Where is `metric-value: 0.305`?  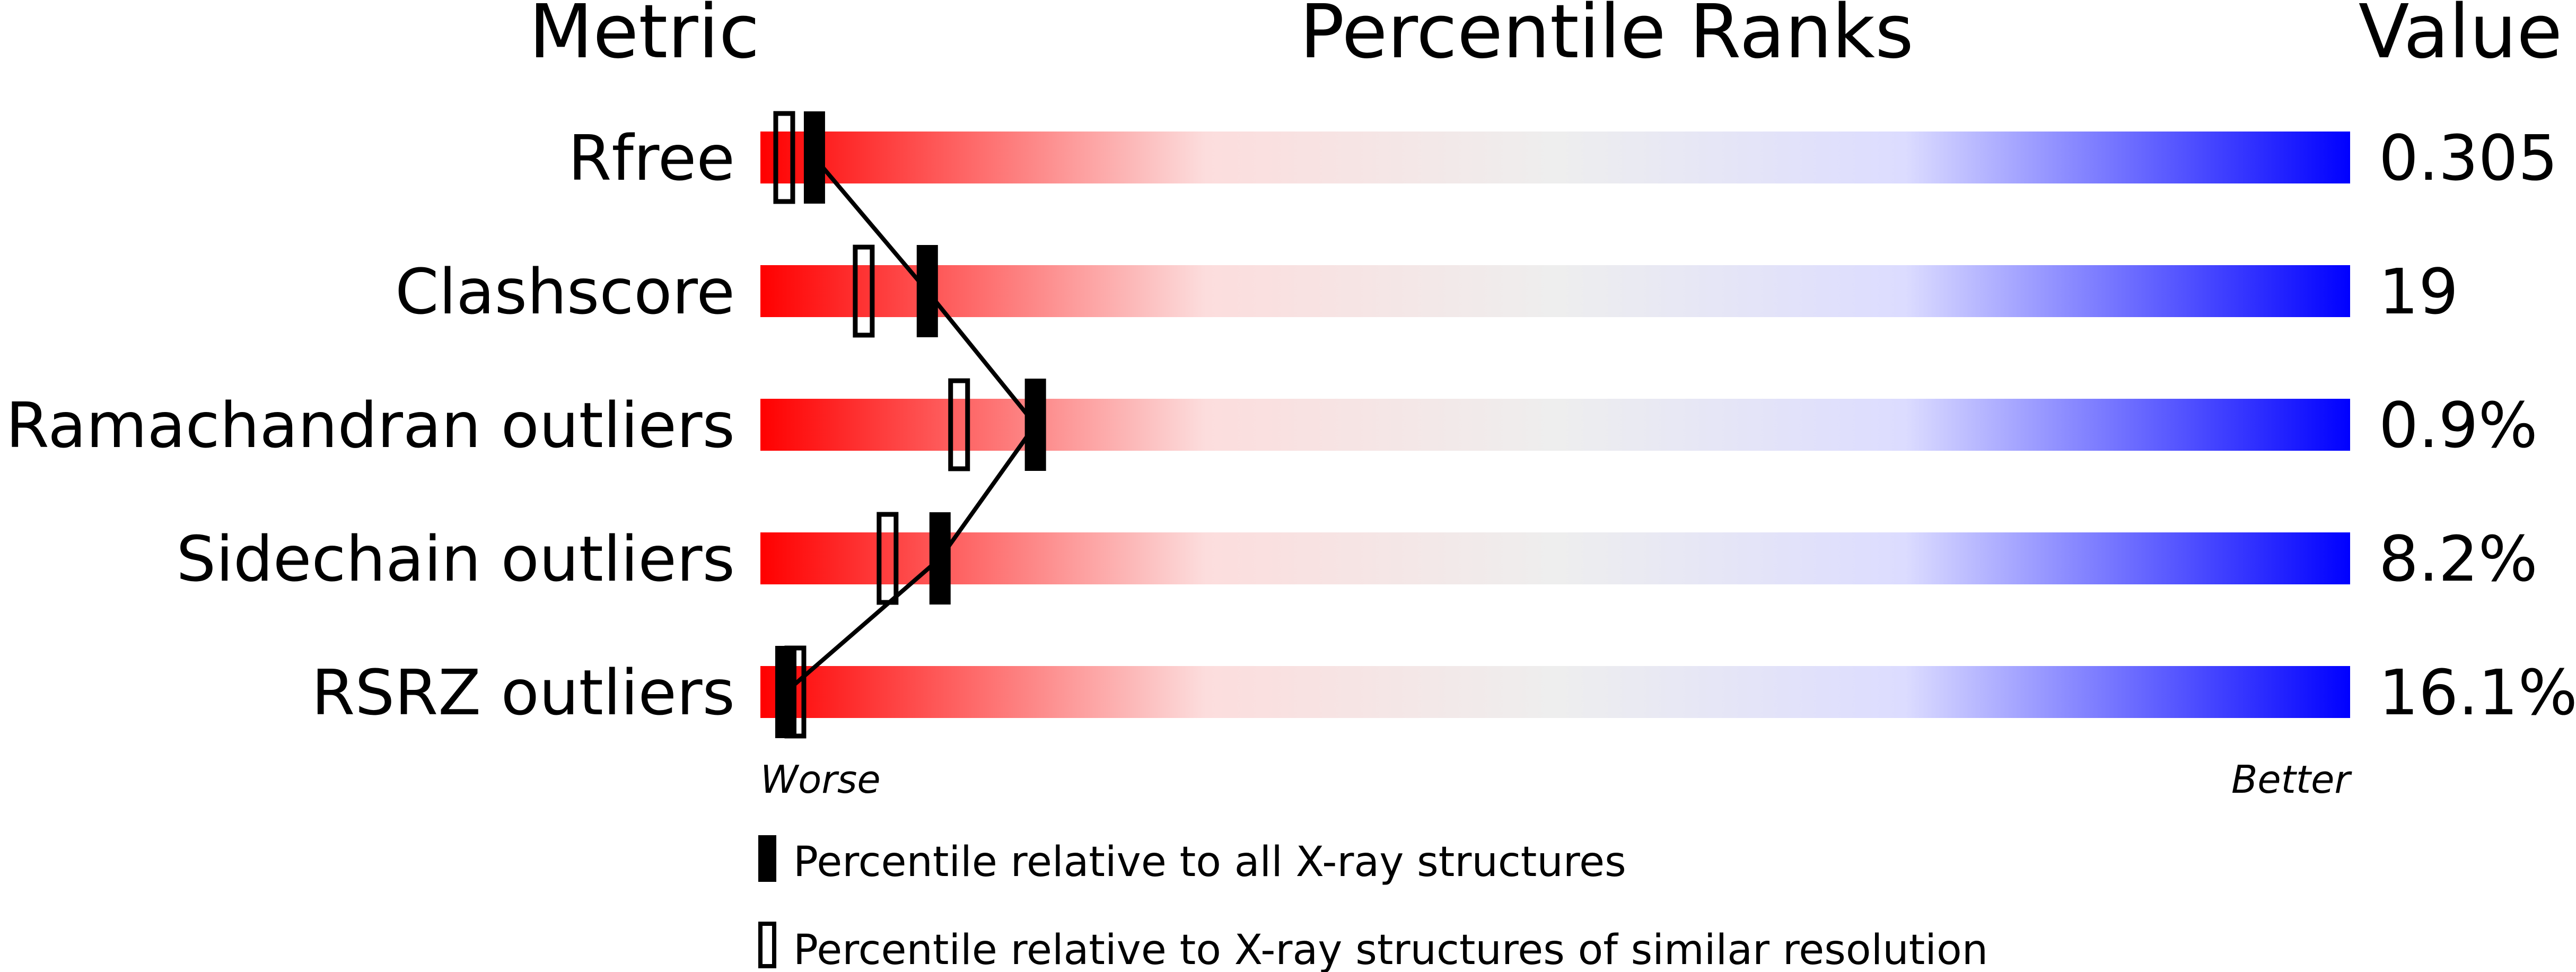 metric-value: 0.305 is located at coordinates (2468, 158).